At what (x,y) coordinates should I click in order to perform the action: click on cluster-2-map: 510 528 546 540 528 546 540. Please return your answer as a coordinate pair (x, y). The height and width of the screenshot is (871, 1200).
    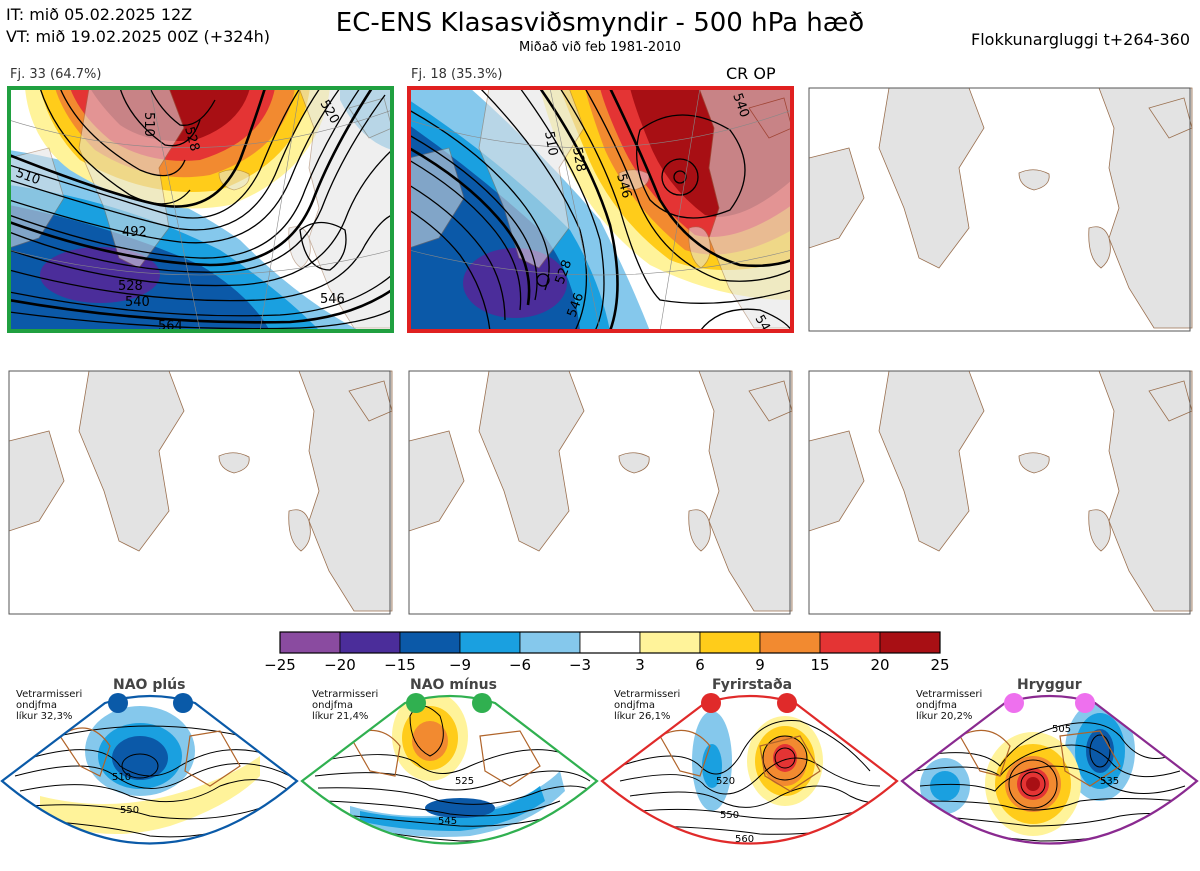
    Looking at the image, I should click on (600, 209).